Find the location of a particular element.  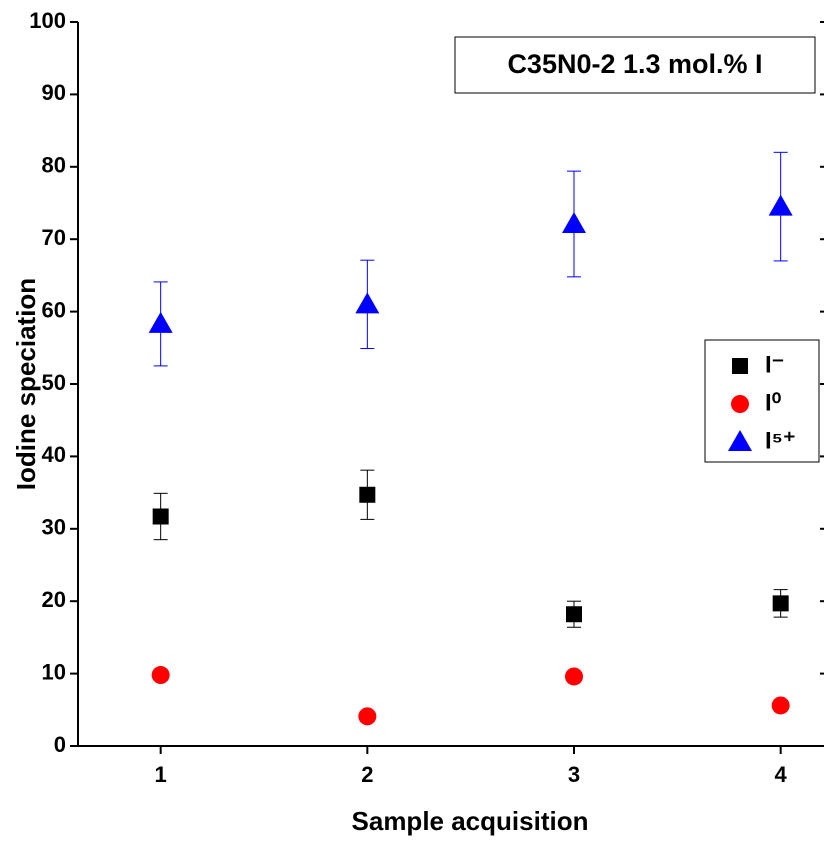

y-tick-label: 80 is located at coordinates (54, 165).